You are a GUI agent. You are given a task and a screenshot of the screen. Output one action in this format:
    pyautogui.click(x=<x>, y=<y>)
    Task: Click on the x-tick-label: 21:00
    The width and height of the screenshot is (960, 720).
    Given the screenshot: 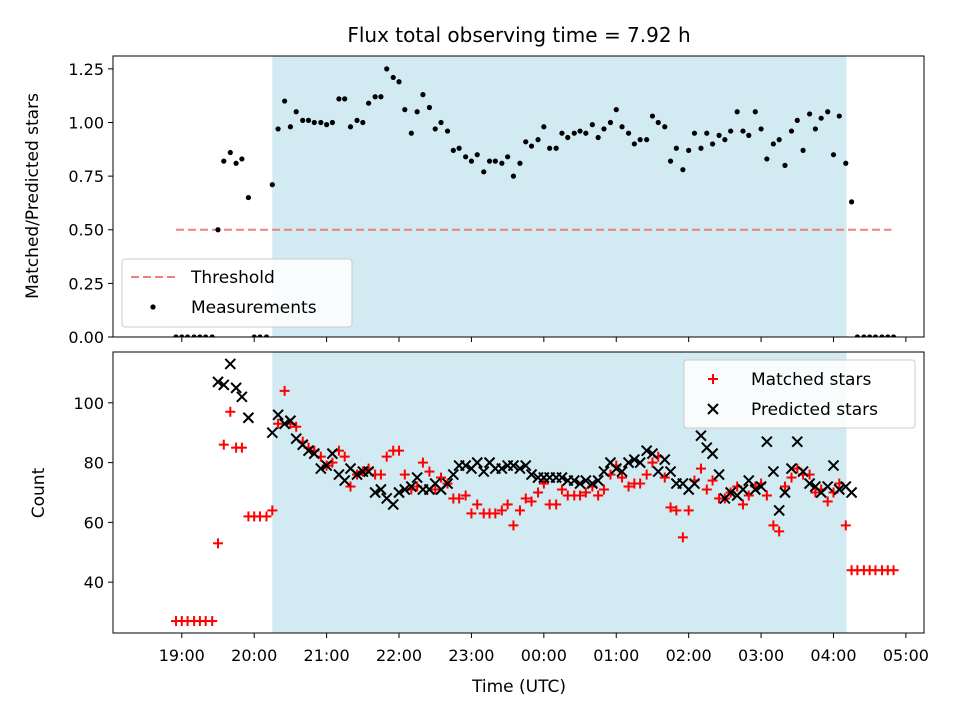 What is the action you would take?
    pyautogui.click(x=327, y=655)
    